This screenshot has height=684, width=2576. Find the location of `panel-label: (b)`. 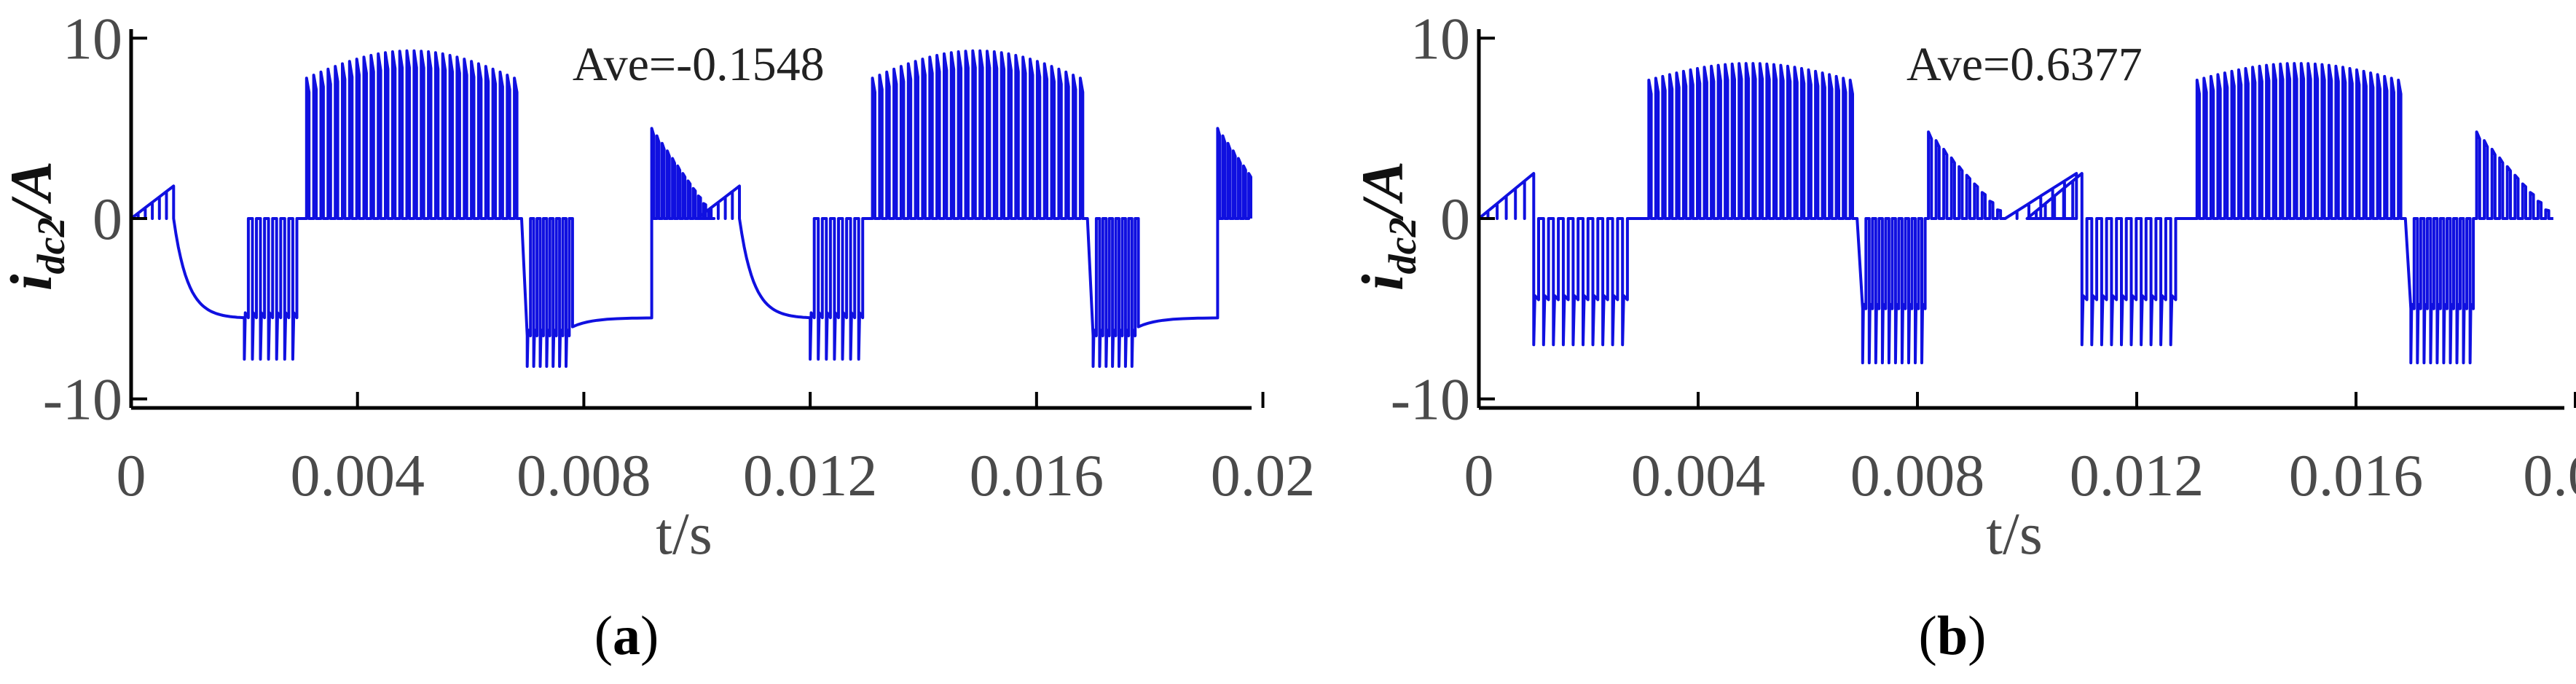

panel-label: (b) is located at coordinates (1953, 636).